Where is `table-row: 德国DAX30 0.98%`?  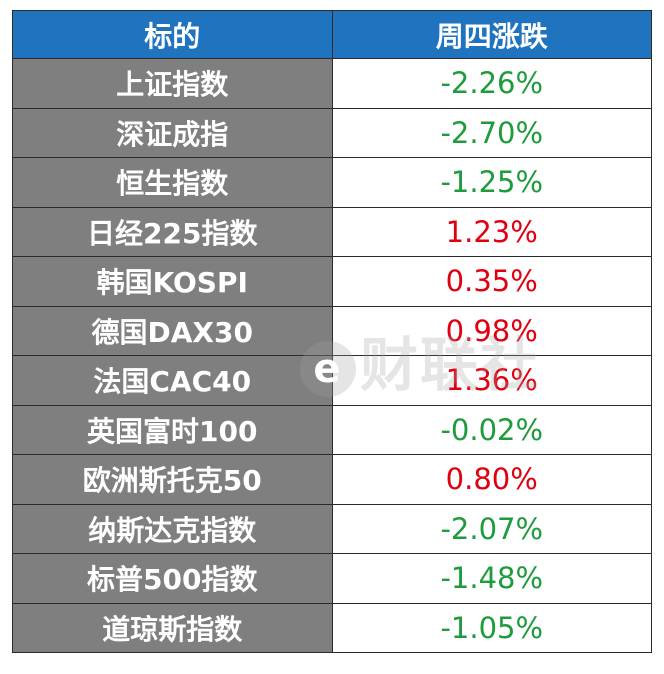 table-row: 德国DAX30 0.98% is located at coordinates (332, 330).